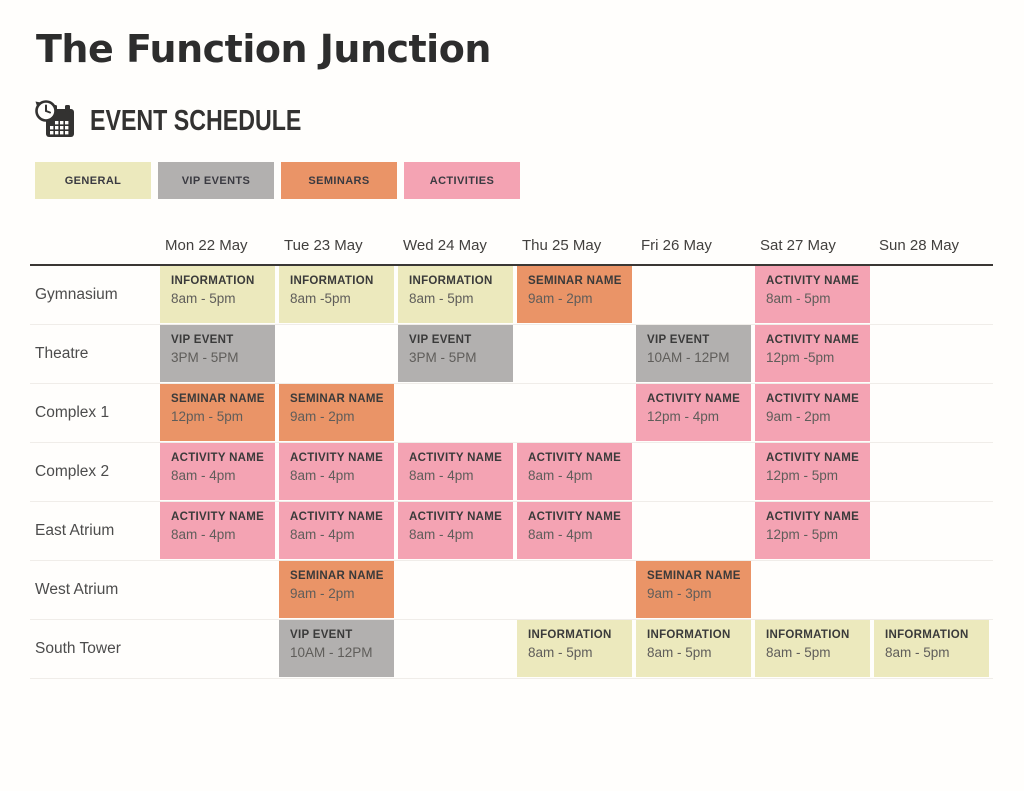 The width and height of the screenshot is (1024, 791). What do you see at coordinates (676, 245) in the screenshot?
I see `day-header-fri: Fri 26 May` at bounding box center [676, 245].